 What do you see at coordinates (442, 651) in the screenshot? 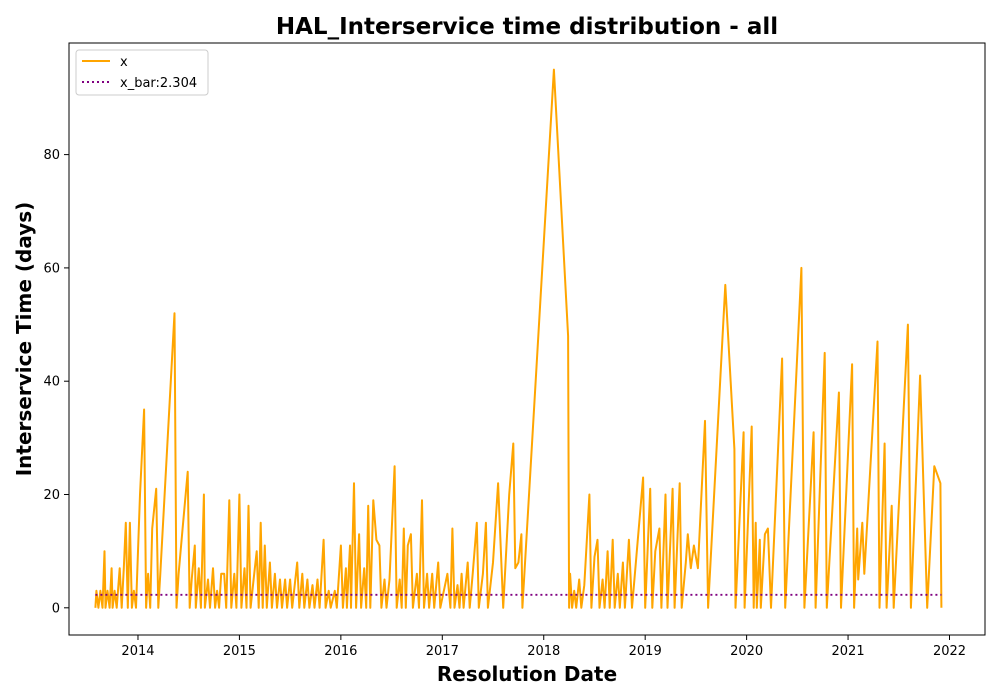
I see `x-tick-label: 2017` at bounding box center [442, 651].